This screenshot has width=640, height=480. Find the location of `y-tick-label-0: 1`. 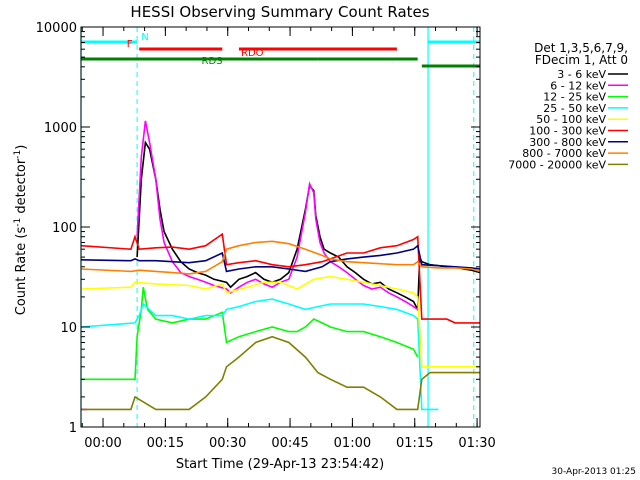

y-tick-label-0: 1 is located at coordinates (73, 428).